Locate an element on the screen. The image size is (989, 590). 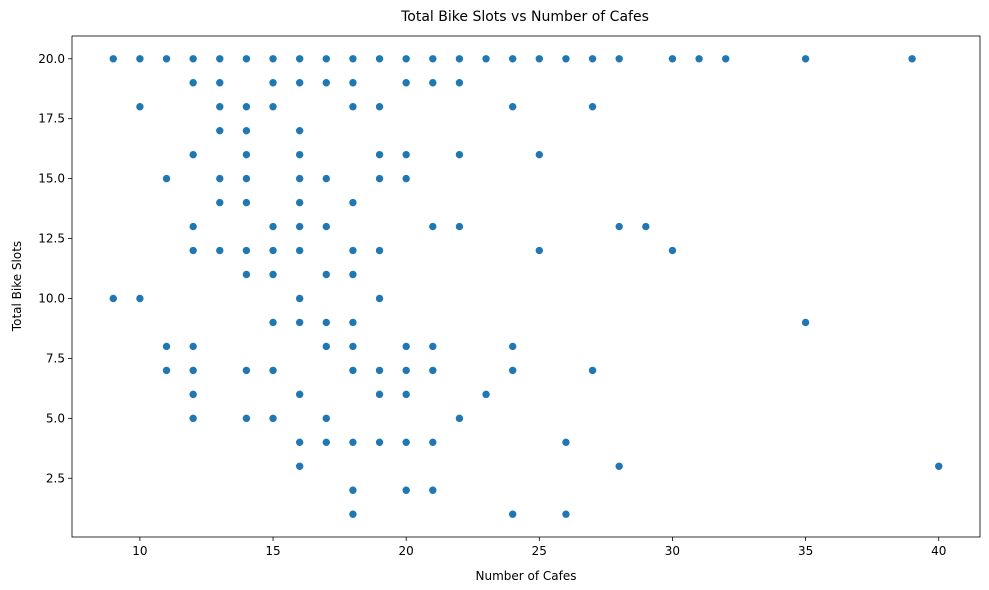
y-tick-label: 5.0 is located at coordinates (55, 418).